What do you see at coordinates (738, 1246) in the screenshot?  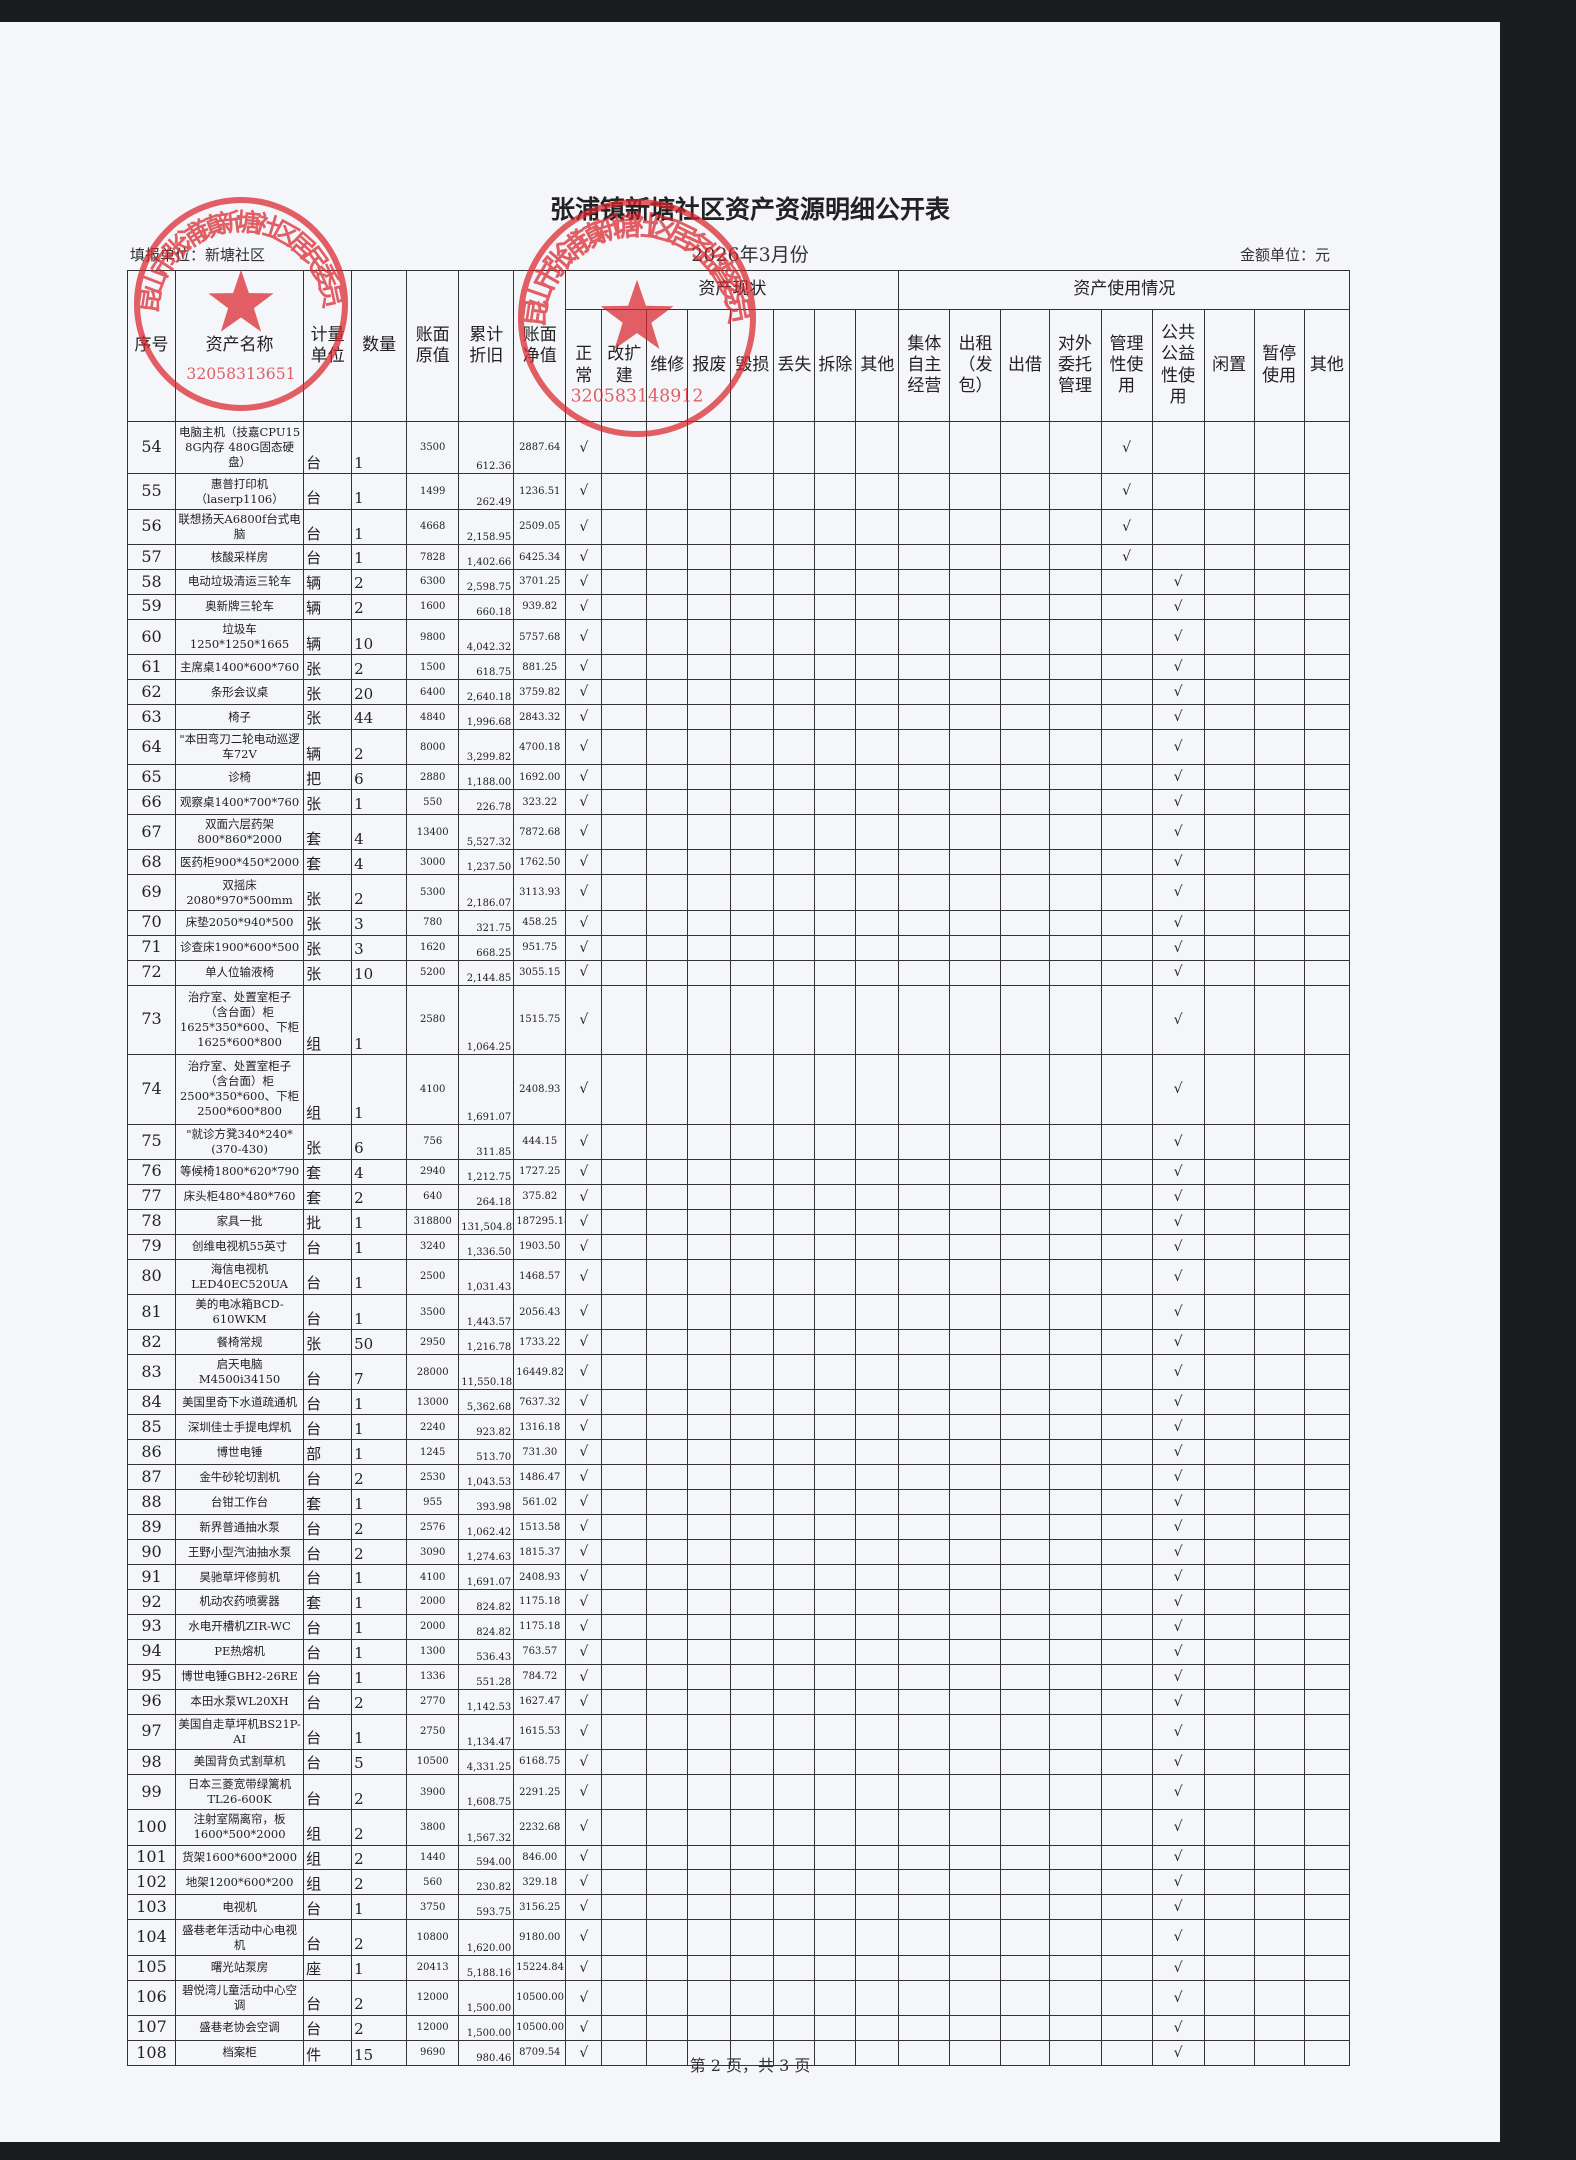 I see `asset-row: 79 创维电视机55英寸台 1 3240 1,336.50 1903.50 √ √` at bounding box center [738, 1246].